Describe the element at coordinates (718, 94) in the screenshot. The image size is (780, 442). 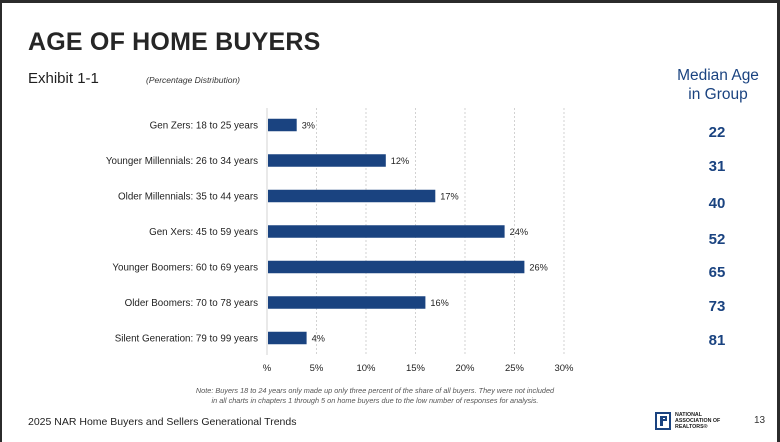
I see `median-age-header-line2: in Group` at that location.